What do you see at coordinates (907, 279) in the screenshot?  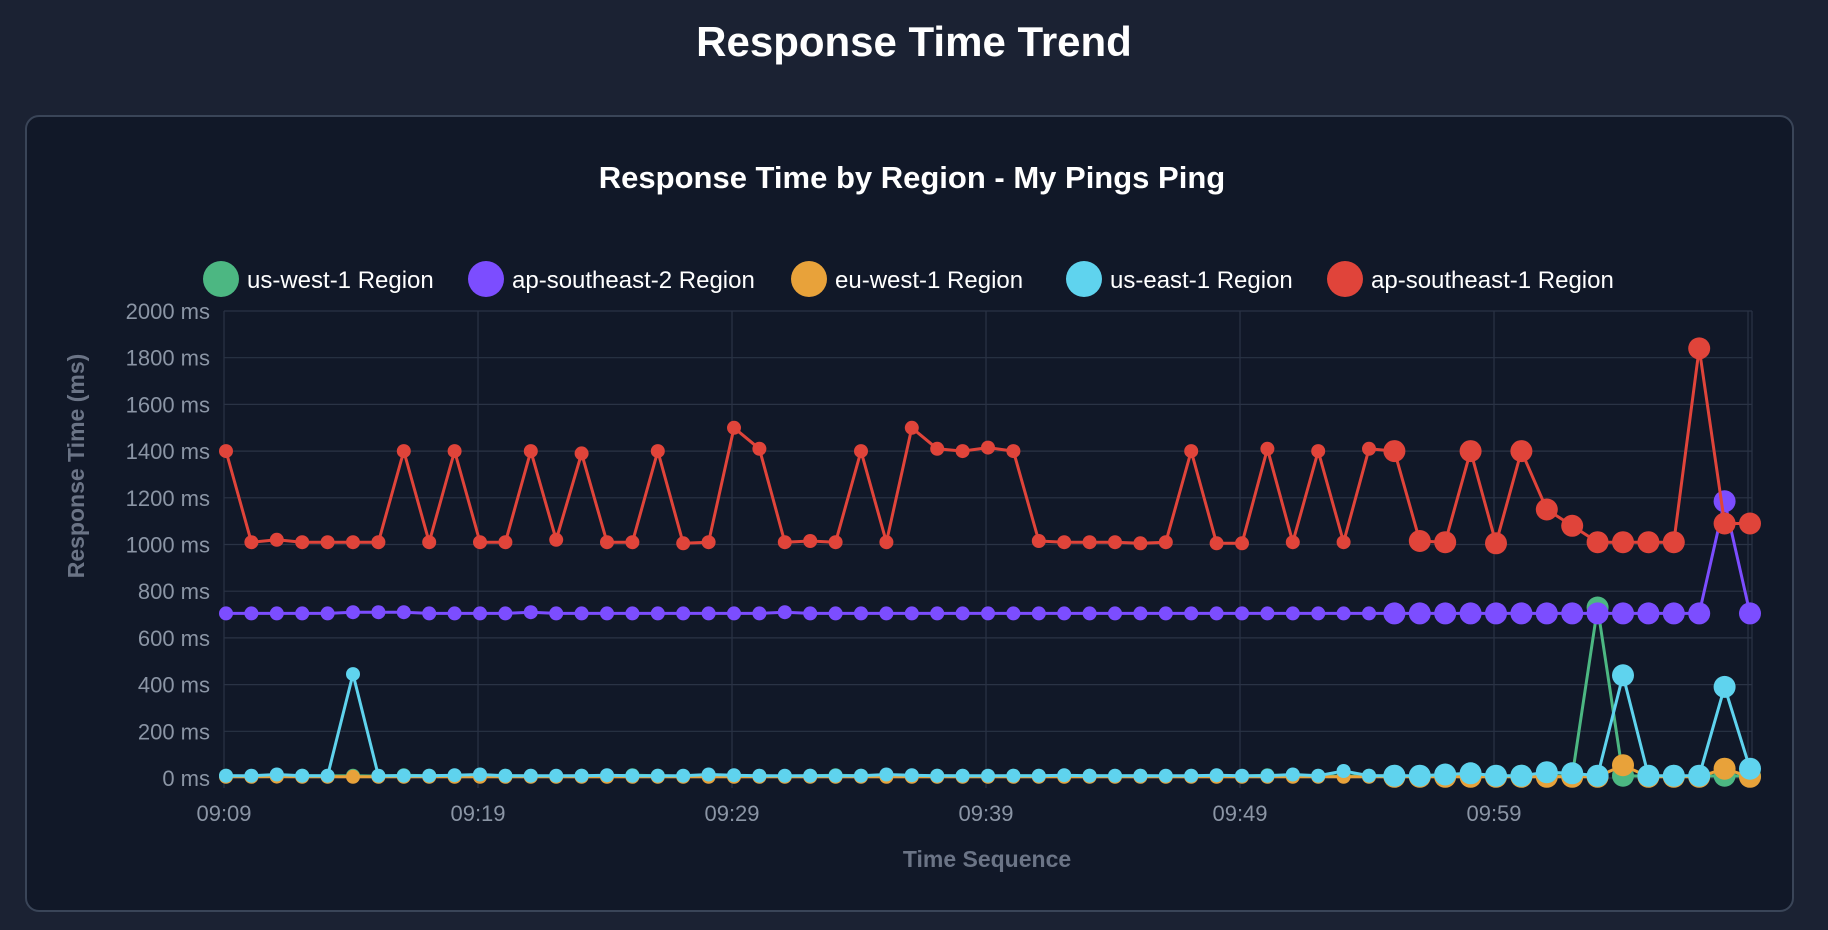 I see `legend-item: eu-west-1 Region` at bounding box center [907, 279].